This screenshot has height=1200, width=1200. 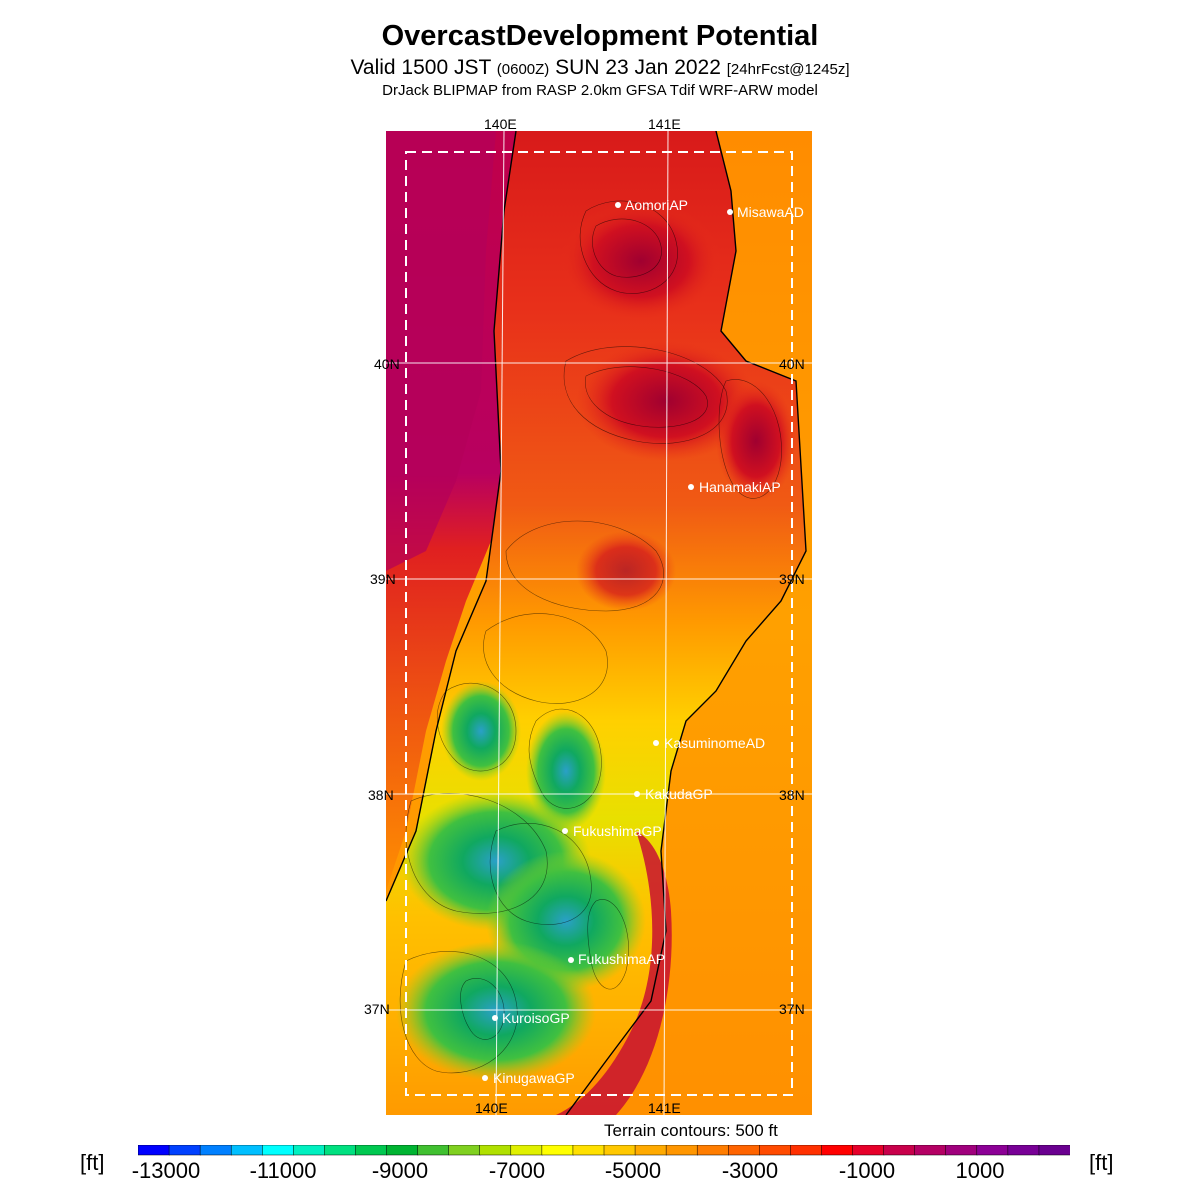 What do you see at coordinates (750, 1170) in the screenshot?
I see `colorbar-tick: -3000` at bounding box center [750, 1170].